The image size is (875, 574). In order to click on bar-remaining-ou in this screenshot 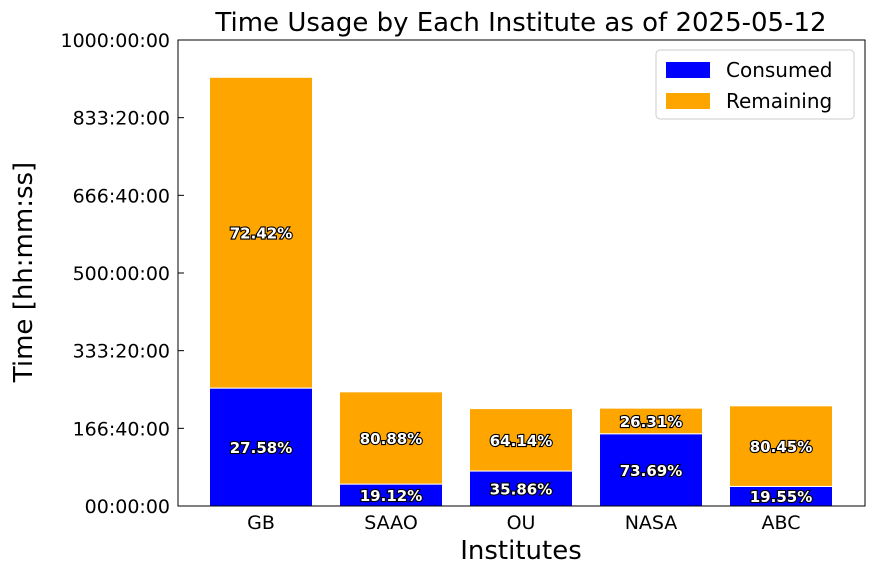, I will do `click(521, 440)`.